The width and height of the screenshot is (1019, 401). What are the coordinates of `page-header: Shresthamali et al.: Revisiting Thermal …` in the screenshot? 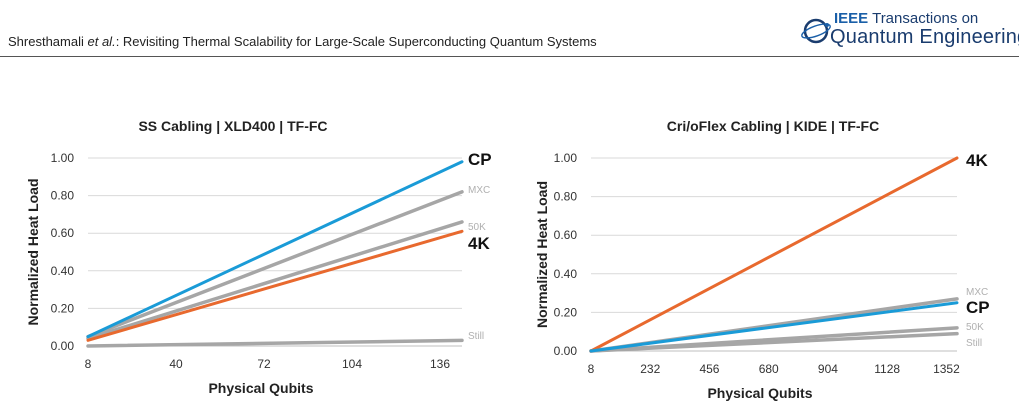 It's located at (509, 29).